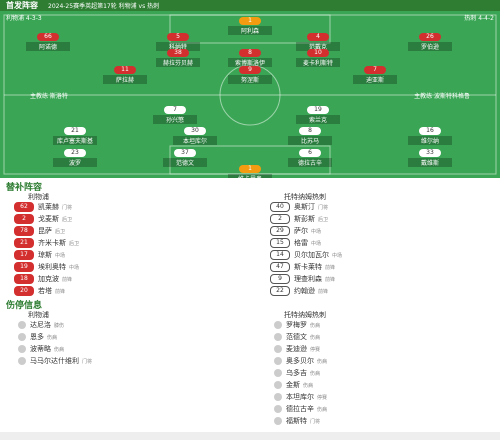  I want to click on player: 9 努涅斯, so click(250, 75).